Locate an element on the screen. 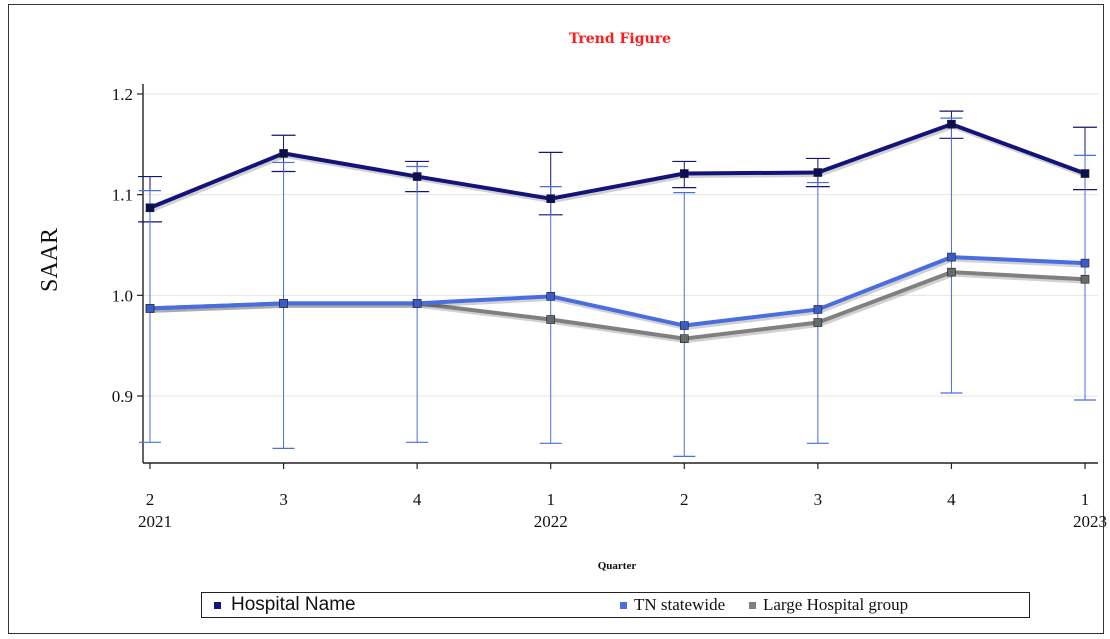 This screenshot has width=1110, height=639. y-tick-label: 1.1 is located at coordinates (122, 195).